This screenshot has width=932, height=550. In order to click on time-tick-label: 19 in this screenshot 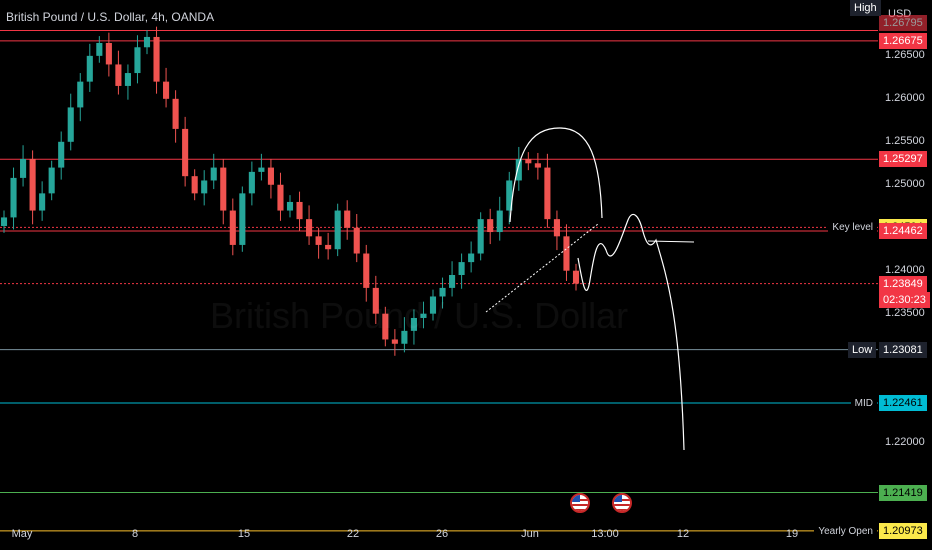, I will do `click(792, 534)`.